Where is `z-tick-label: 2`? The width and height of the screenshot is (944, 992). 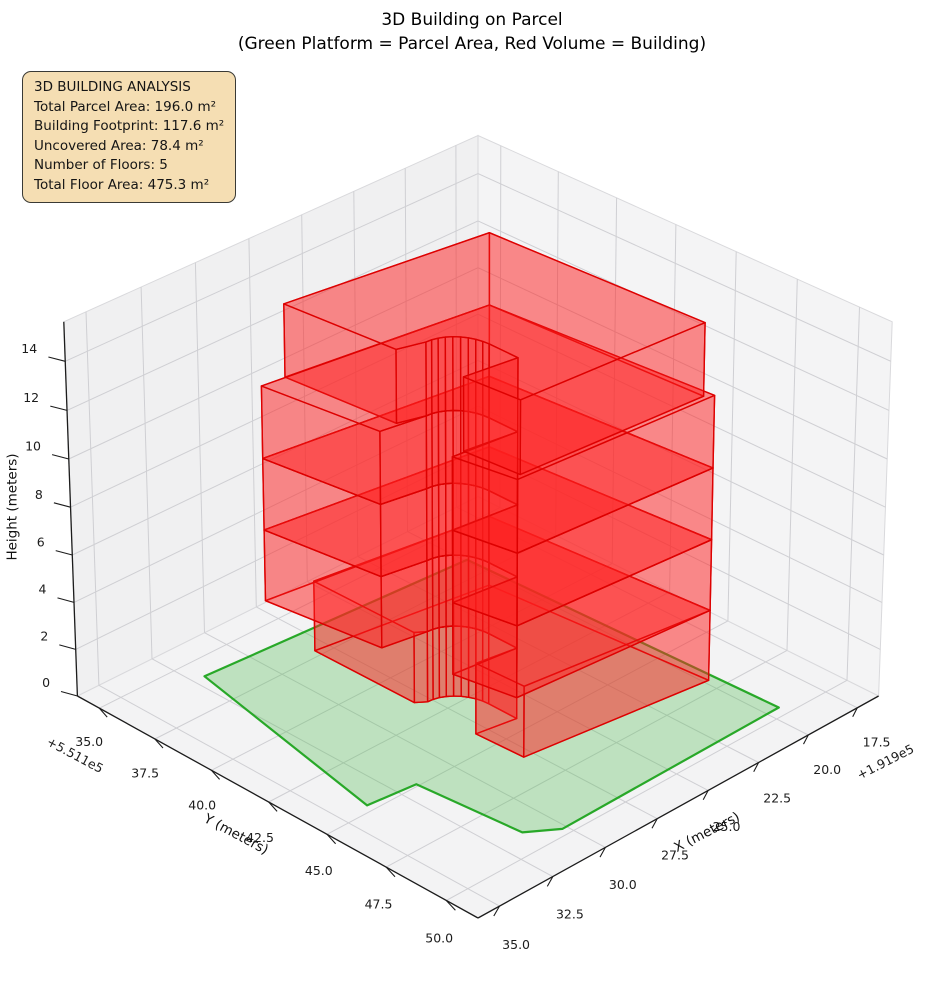
z-tick-label: 2 is located at coordinates (44, 636).